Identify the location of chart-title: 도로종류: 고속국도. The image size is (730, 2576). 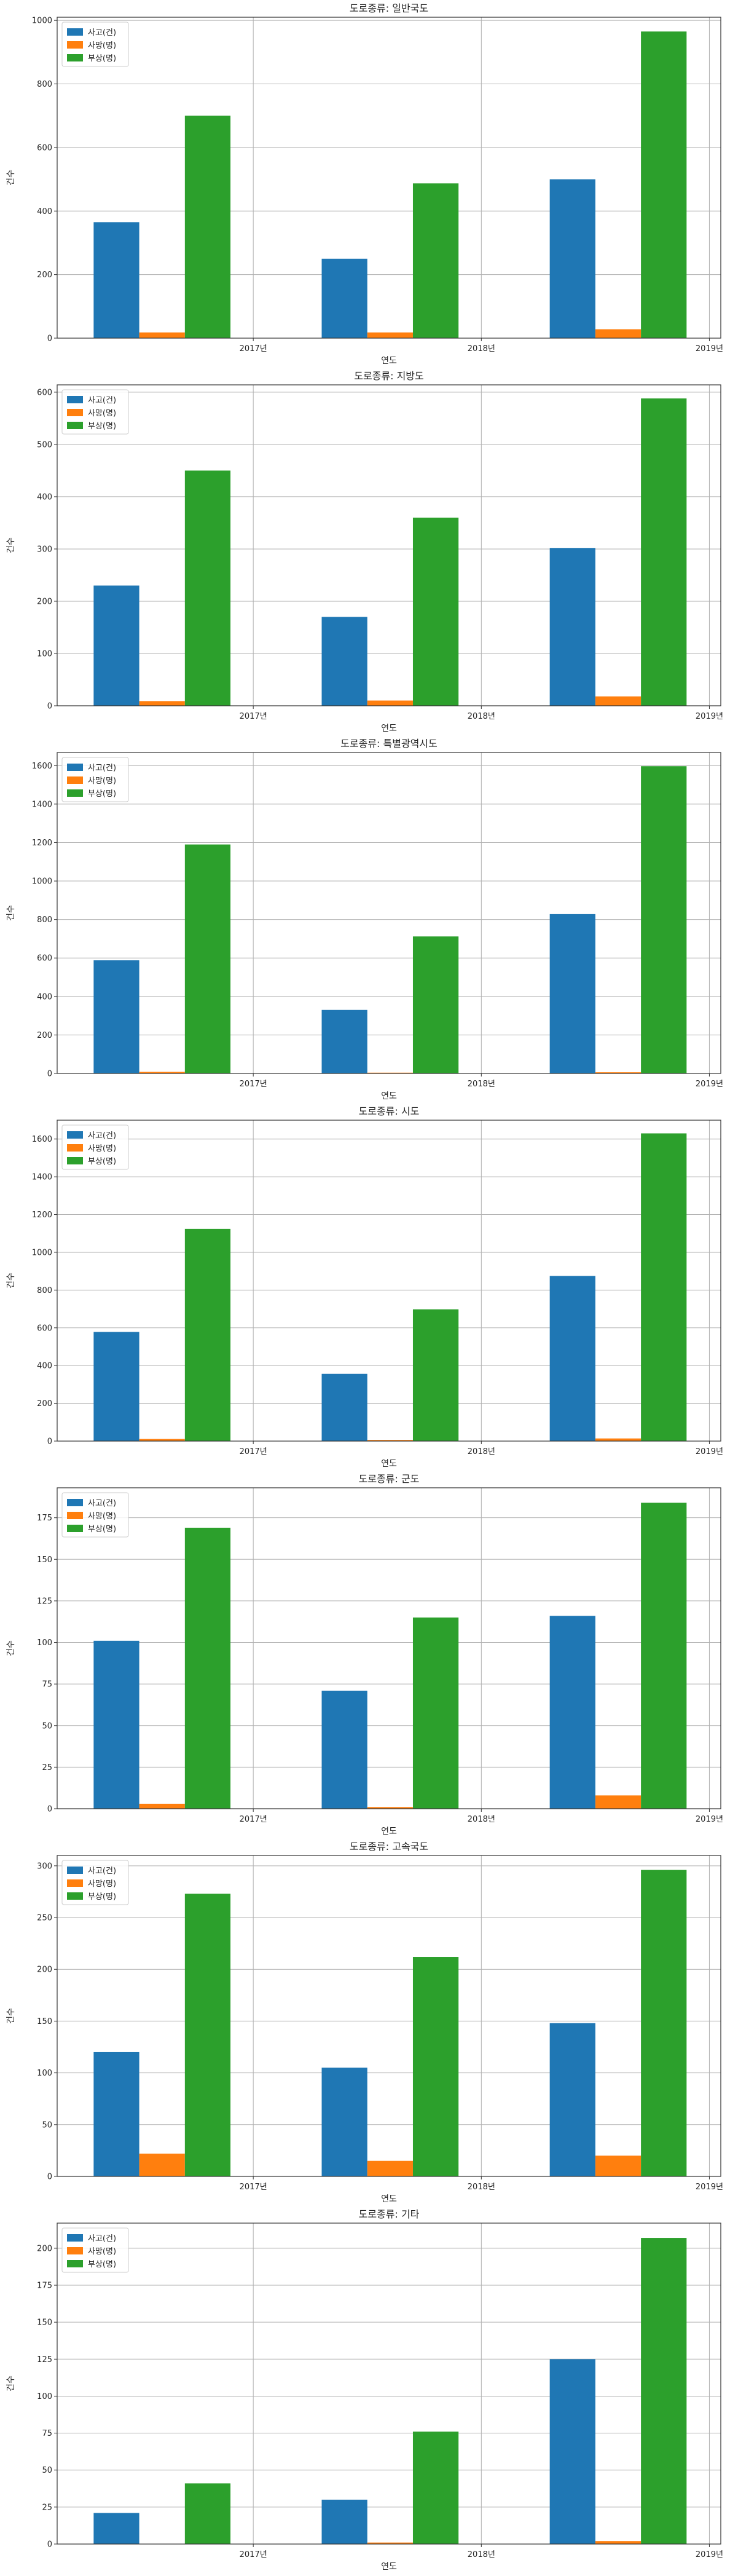
(389, 1847).